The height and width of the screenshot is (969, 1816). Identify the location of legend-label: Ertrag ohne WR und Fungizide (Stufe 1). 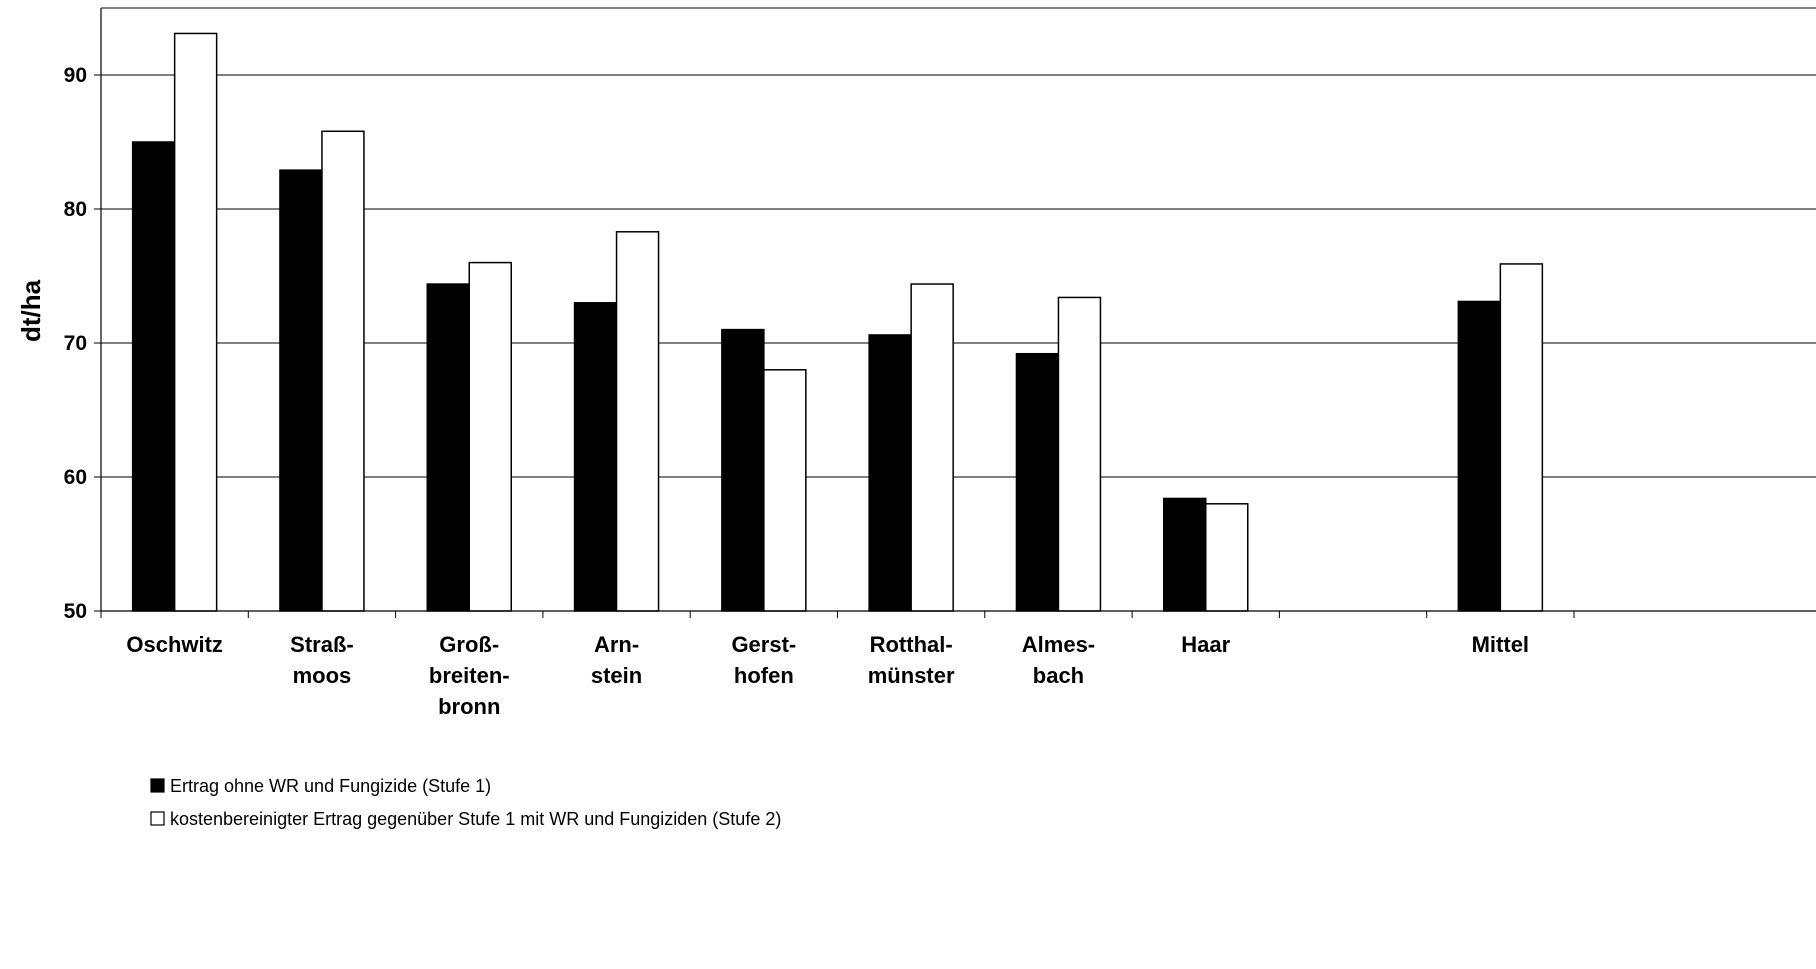
(330, 786).